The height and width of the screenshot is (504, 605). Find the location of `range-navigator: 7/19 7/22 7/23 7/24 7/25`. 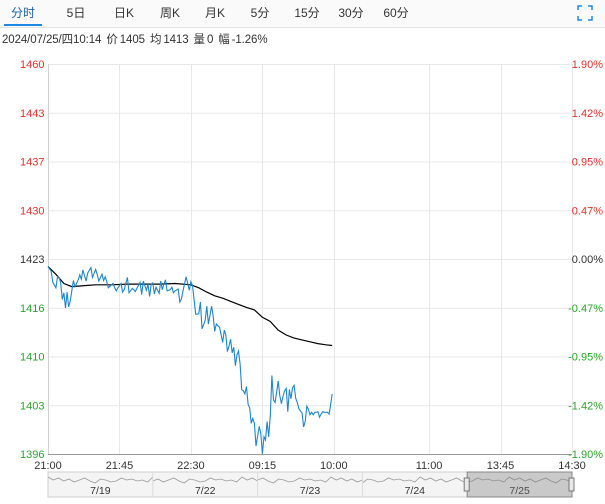

range-navigator: 7/19 7/22 7/23 7/24 7/25 is located at coordinates (311, 484).